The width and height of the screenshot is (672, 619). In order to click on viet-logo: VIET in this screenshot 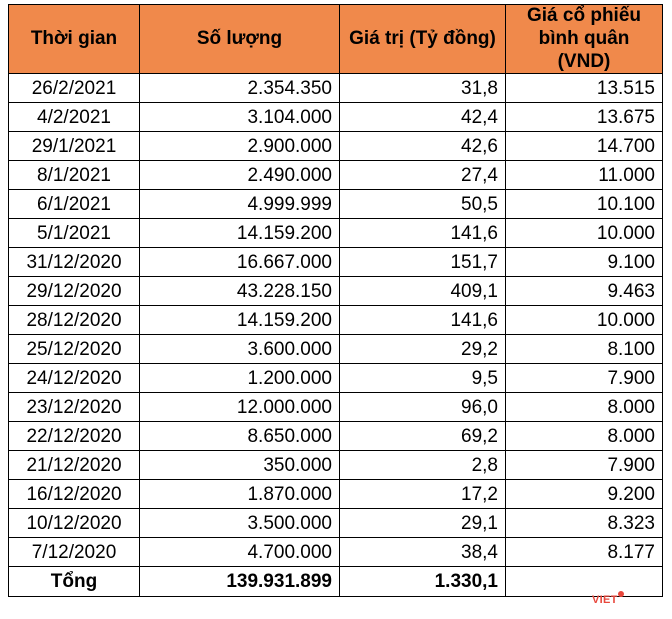, I will do `click(610, 600)`.